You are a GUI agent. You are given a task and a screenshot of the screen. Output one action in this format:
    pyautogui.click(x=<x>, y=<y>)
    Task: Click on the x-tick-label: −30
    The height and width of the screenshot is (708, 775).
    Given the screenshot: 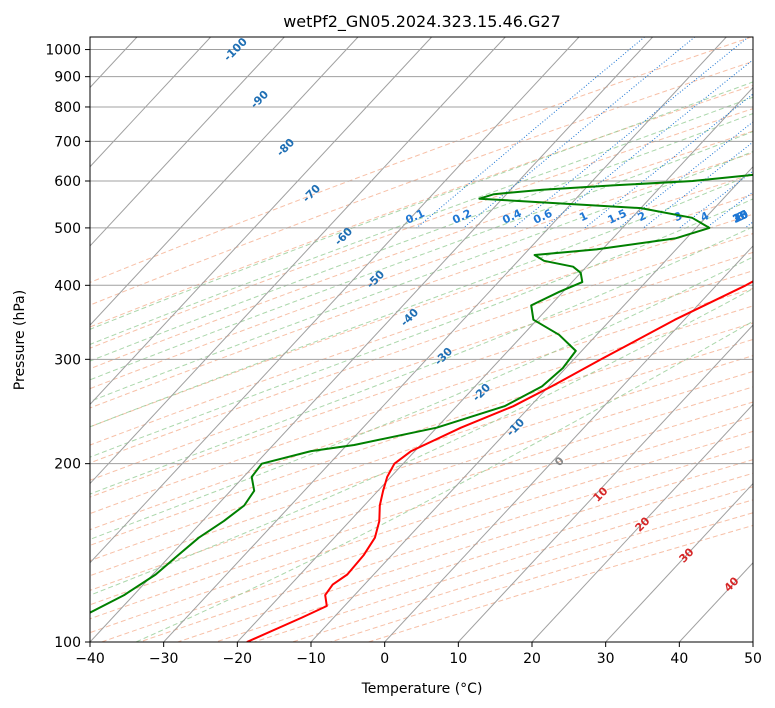 What is the action you would take?
    pyautogui.click(x=164, y=659)
    